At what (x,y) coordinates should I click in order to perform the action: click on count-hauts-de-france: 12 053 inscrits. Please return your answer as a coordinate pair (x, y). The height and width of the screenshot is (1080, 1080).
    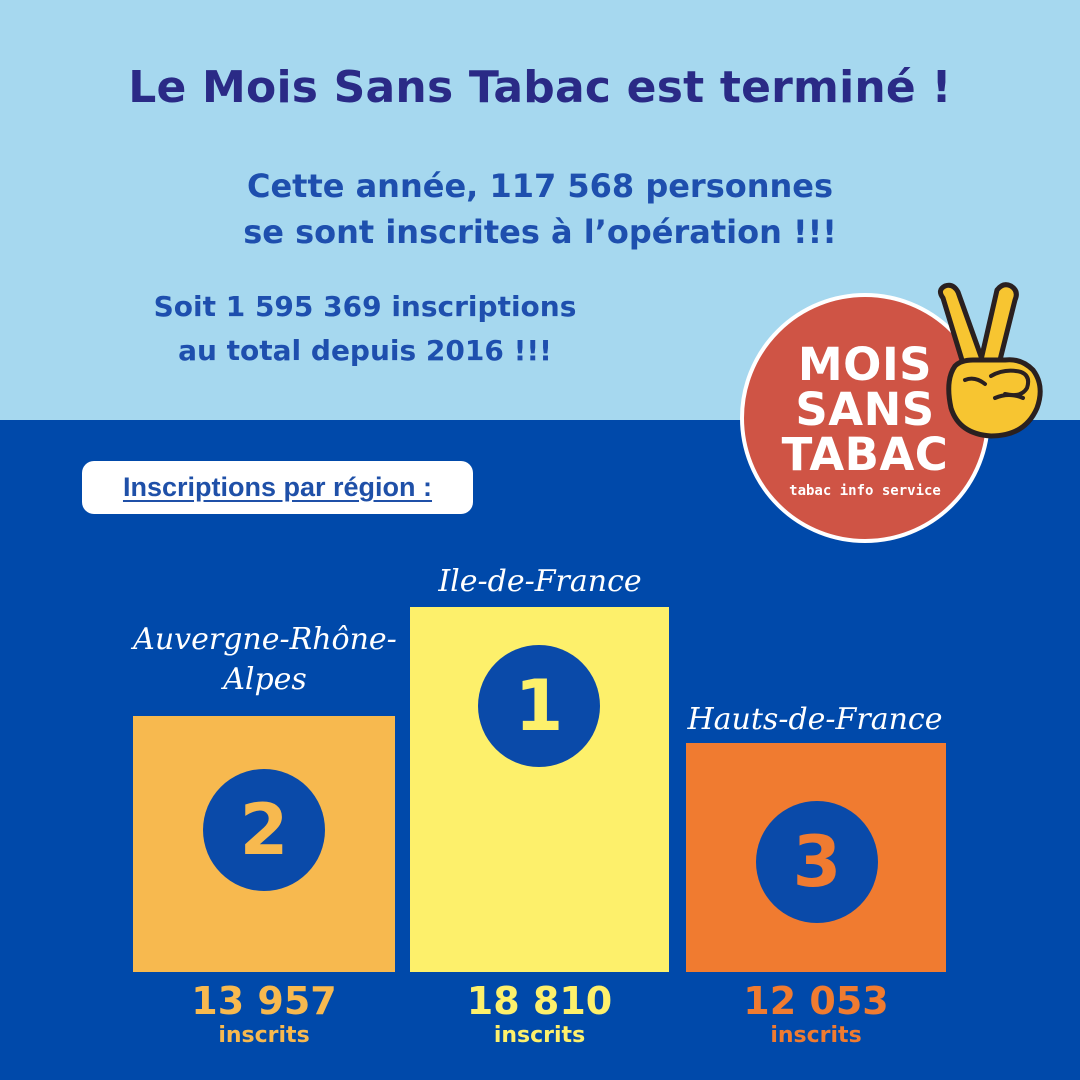
    Looking at the image, I should click on (816, 1015).